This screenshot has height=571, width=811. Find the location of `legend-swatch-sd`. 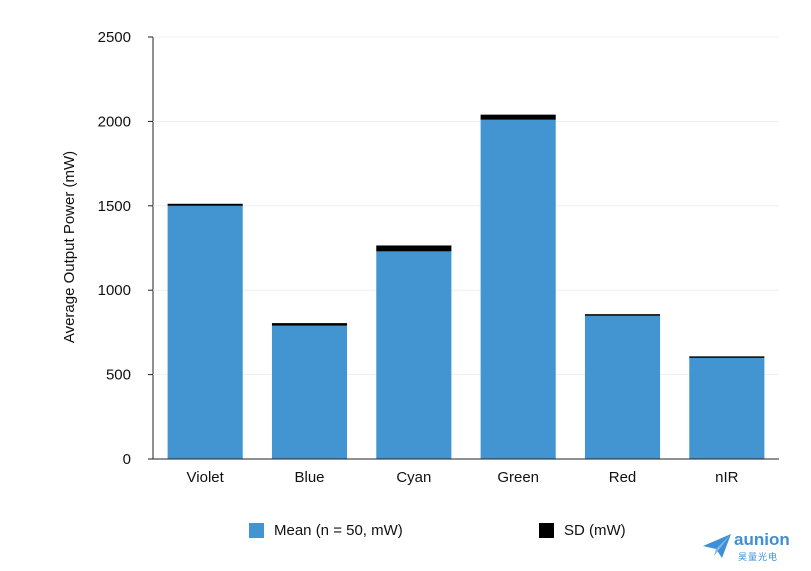

legend-swatch-sd is located at coordinates (546, 530).